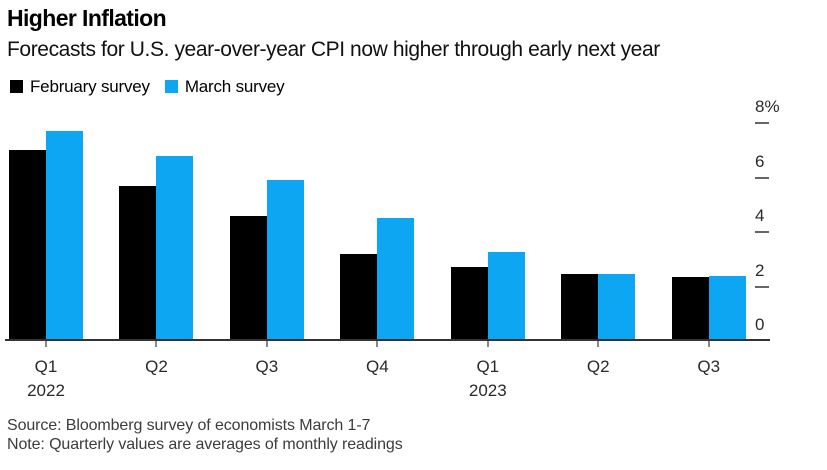  I want to click on x-axis-label-6: Q3, so click(709, 366).